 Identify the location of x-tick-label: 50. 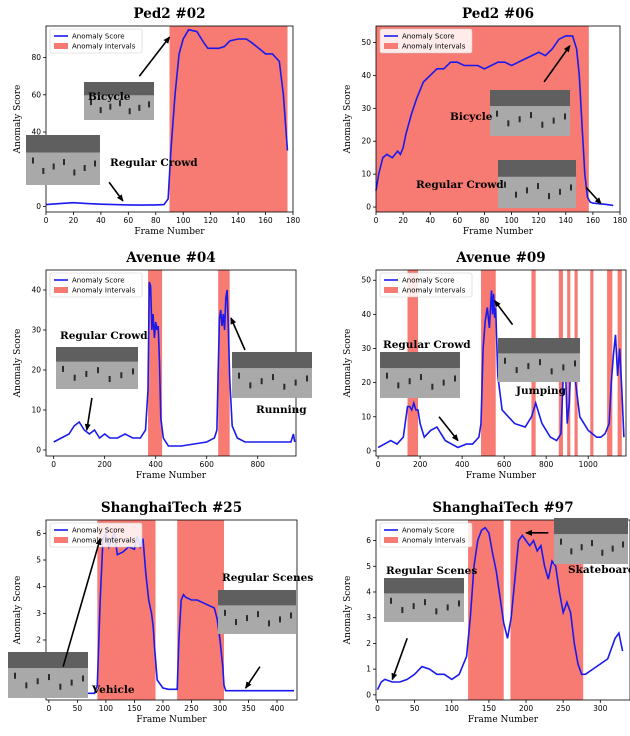
(415, 708).